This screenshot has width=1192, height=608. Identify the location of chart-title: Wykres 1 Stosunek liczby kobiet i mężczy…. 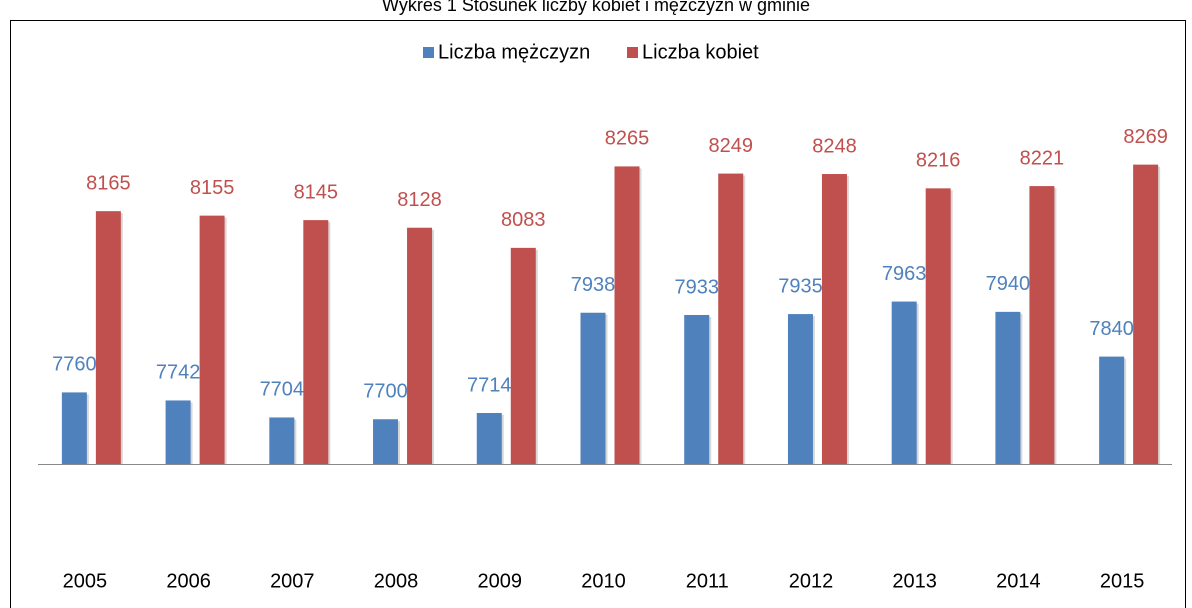
(596, 7).